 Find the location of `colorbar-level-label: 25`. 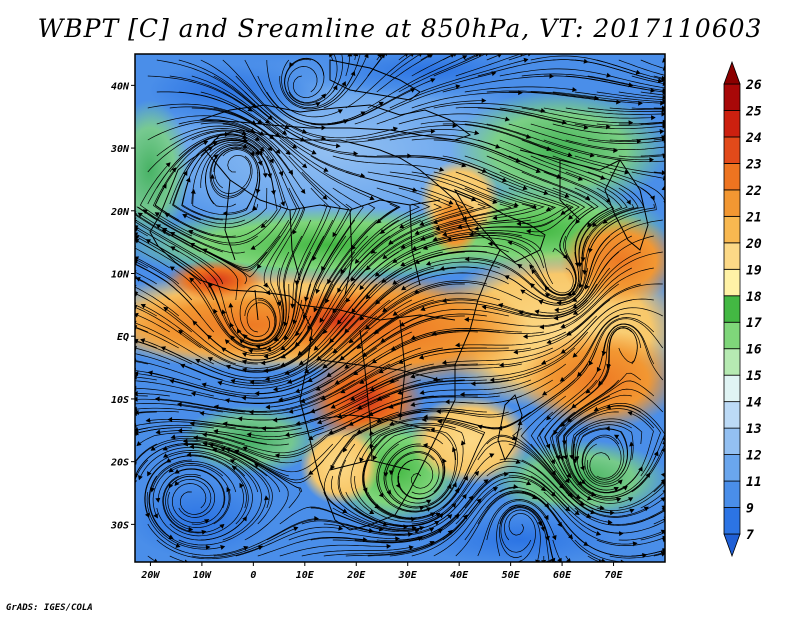

colorbar-level-label: 25 is located at coordinates (753, 111).